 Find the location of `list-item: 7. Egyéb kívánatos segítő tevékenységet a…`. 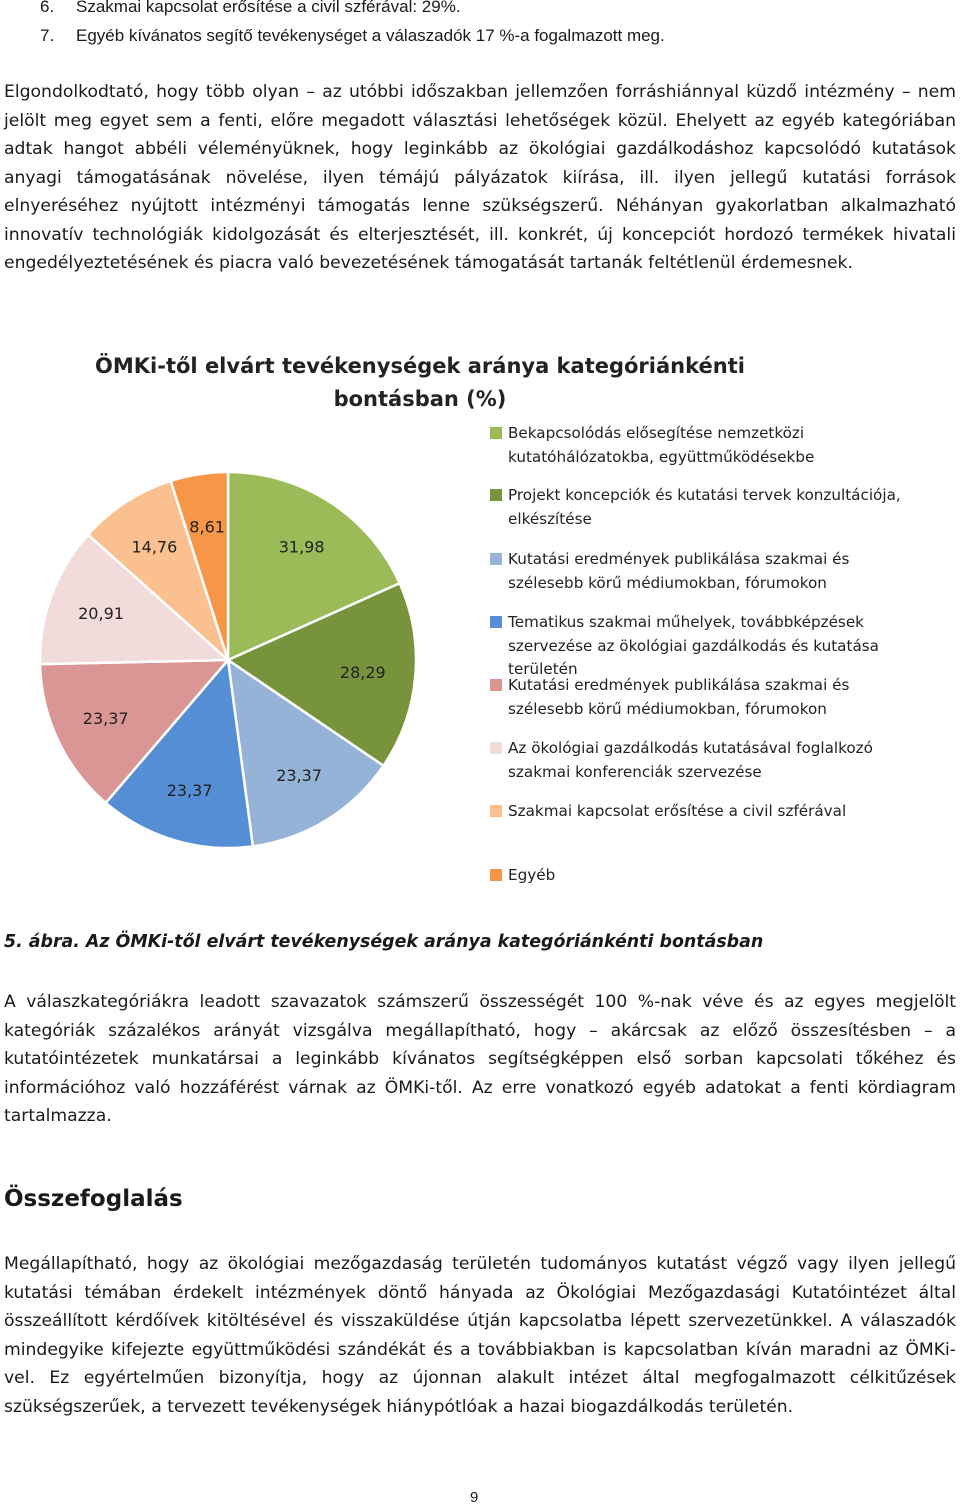

list-item: 7. Egyéb kívánatos segítő tevékenységet a… is located at coordinates (352, 35).